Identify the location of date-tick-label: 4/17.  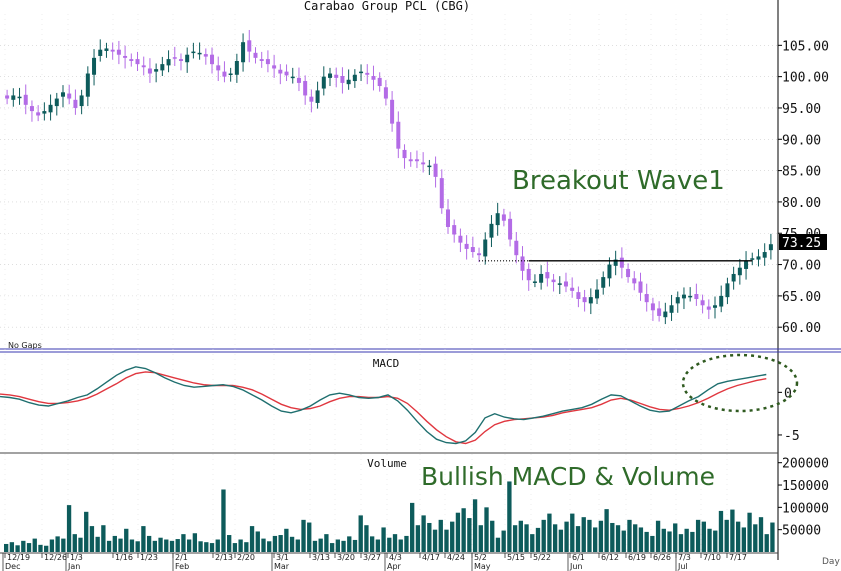
(431, 557).